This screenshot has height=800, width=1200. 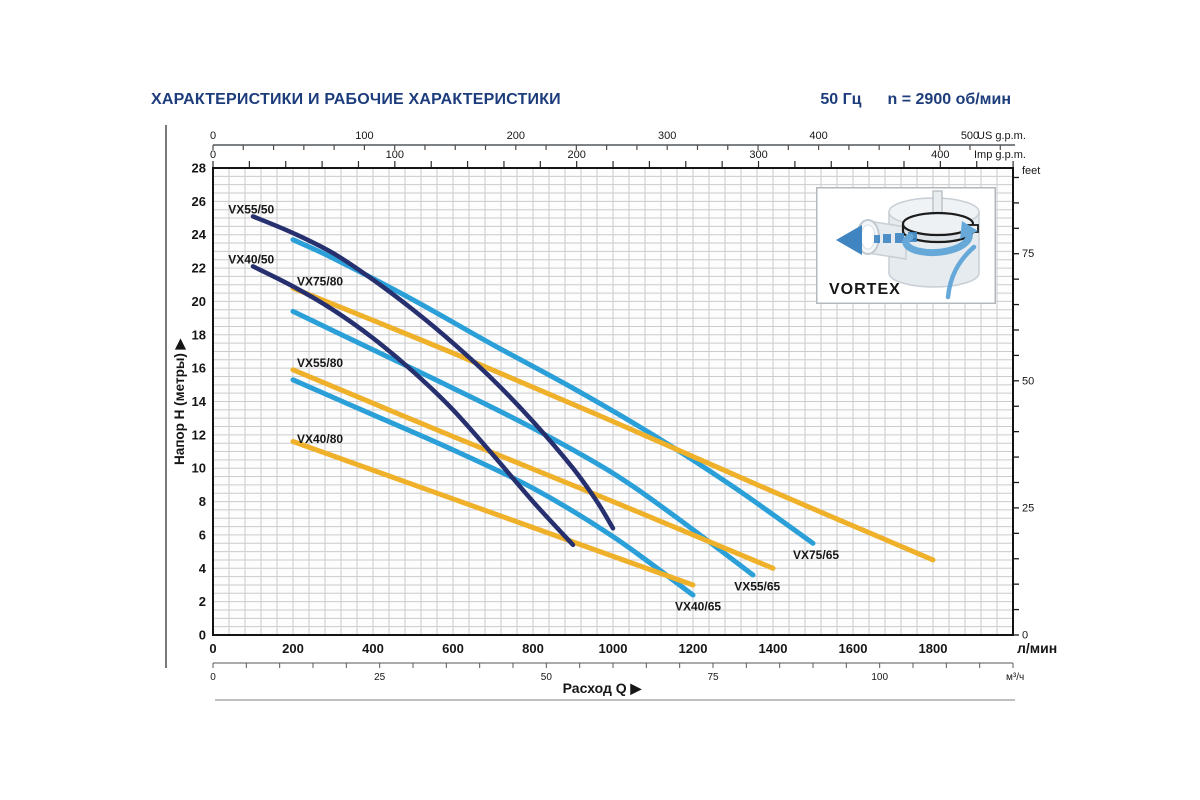 What do you see at coordinates (320, 439) in the screenshot?
I see `curve-label-VX40-80: VX40/80` at bounding box center [320, 439].